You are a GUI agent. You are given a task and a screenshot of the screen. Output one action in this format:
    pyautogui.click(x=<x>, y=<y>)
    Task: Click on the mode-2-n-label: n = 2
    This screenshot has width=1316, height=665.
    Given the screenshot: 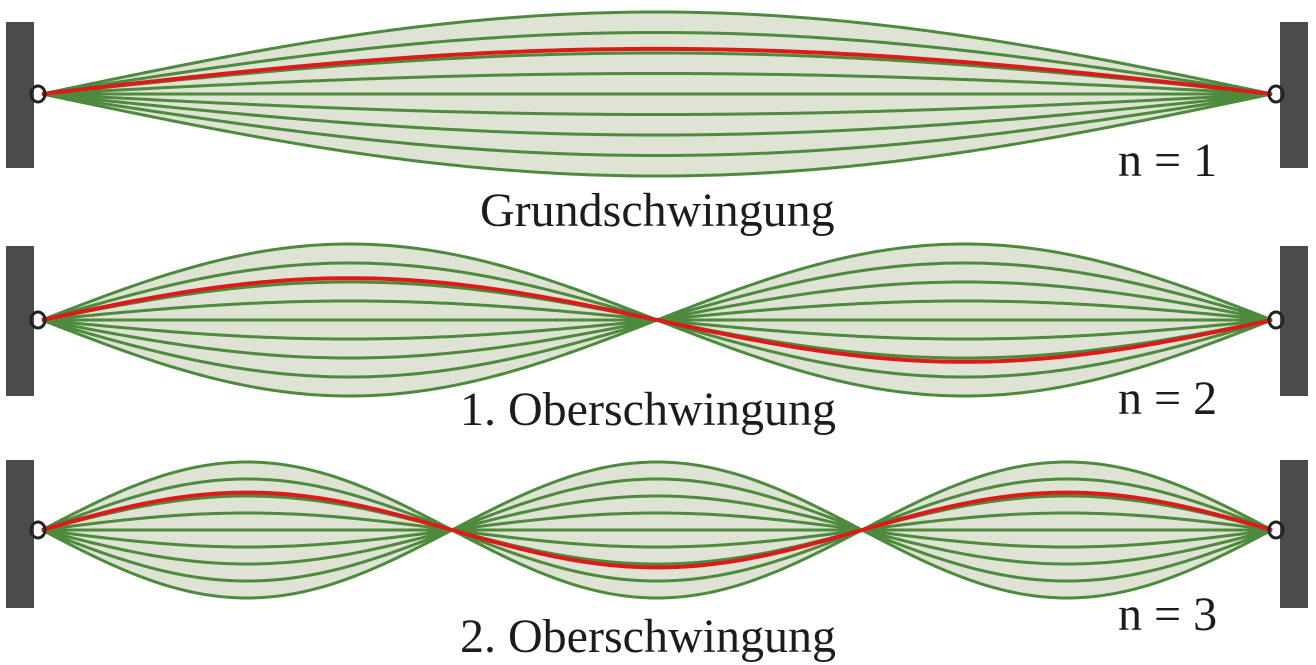 What is the action you would take?
    pyautogui.click(x=1167, y=398)
    